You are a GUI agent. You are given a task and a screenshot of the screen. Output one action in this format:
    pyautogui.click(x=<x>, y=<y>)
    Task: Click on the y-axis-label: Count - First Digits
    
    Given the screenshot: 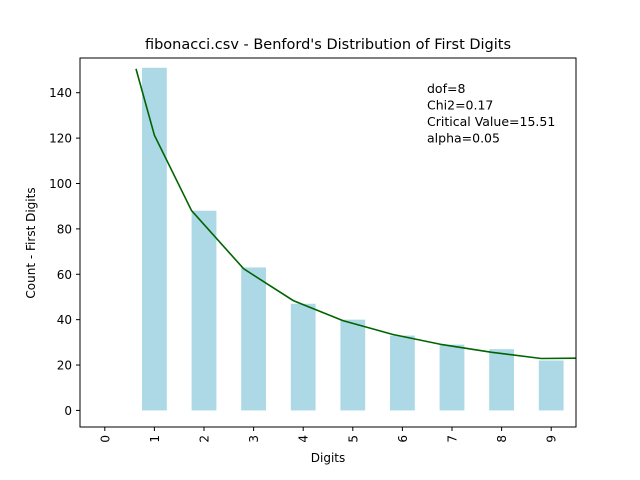 What is the action you would take?
    pyautogui.click(x=31, y=242)
    